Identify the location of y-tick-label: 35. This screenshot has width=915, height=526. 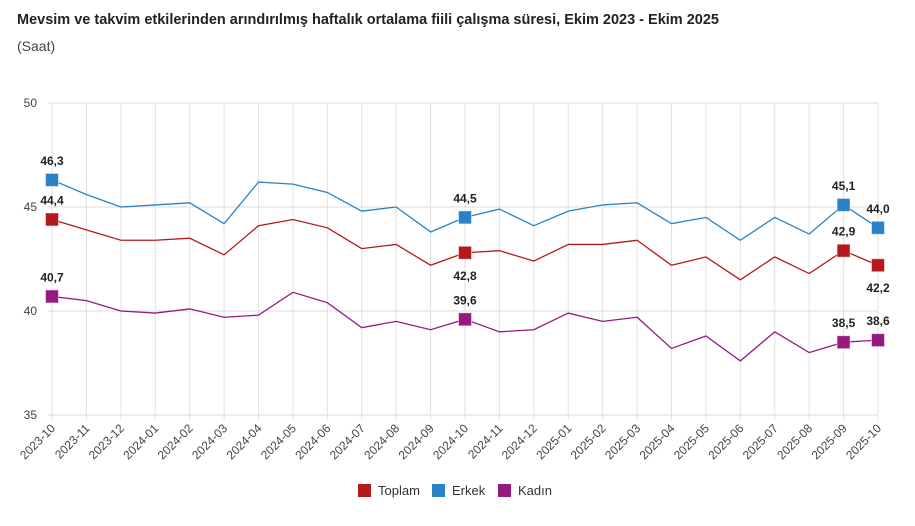
(31, 415).